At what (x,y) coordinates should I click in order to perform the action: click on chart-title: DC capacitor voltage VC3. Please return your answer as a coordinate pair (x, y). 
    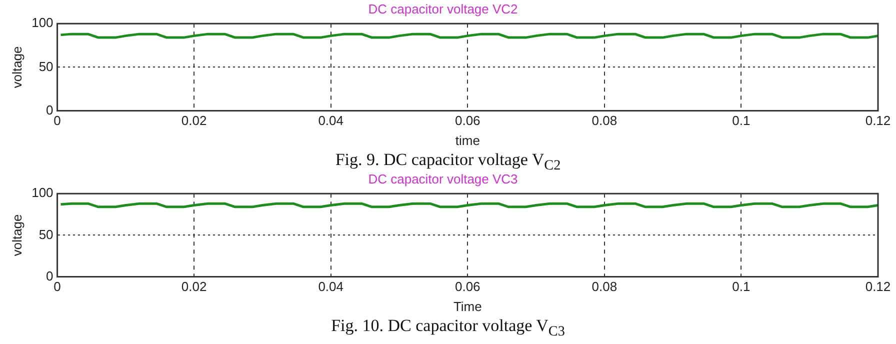
    Looking at the image, I should click on (443, 178).